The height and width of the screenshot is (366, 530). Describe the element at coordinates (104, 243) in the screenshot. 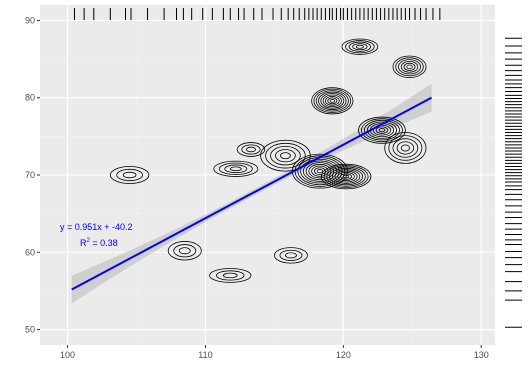

I see `r-squared-value: = 0.38` at that location.